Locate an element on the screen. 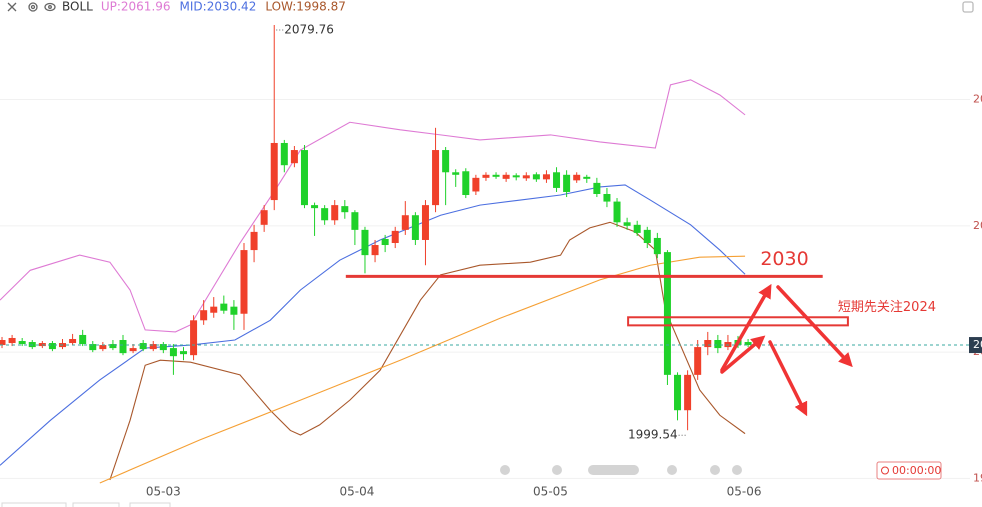 The image size is (982, 507). legend: BOLL UP:2061.96 MID:2030.42 LOW:1998.87 is located at coordinates (204, 7).